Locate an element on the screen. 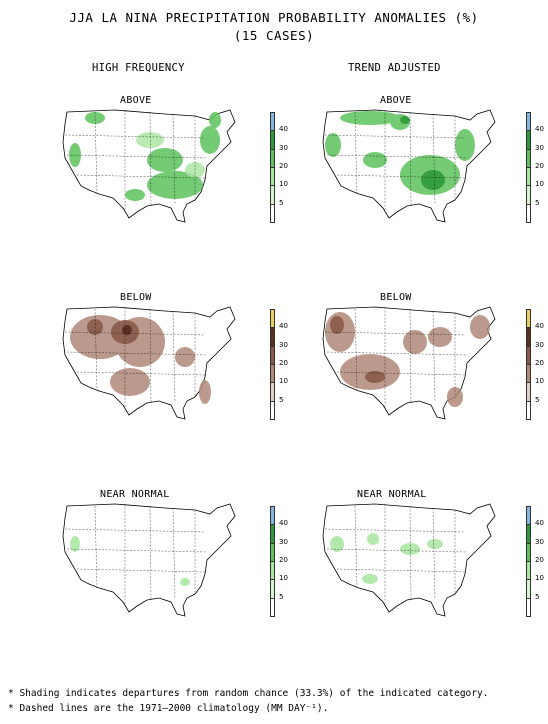  legend-hf-above: 40 30 20 10 5 is located at coordinates (285, 167).